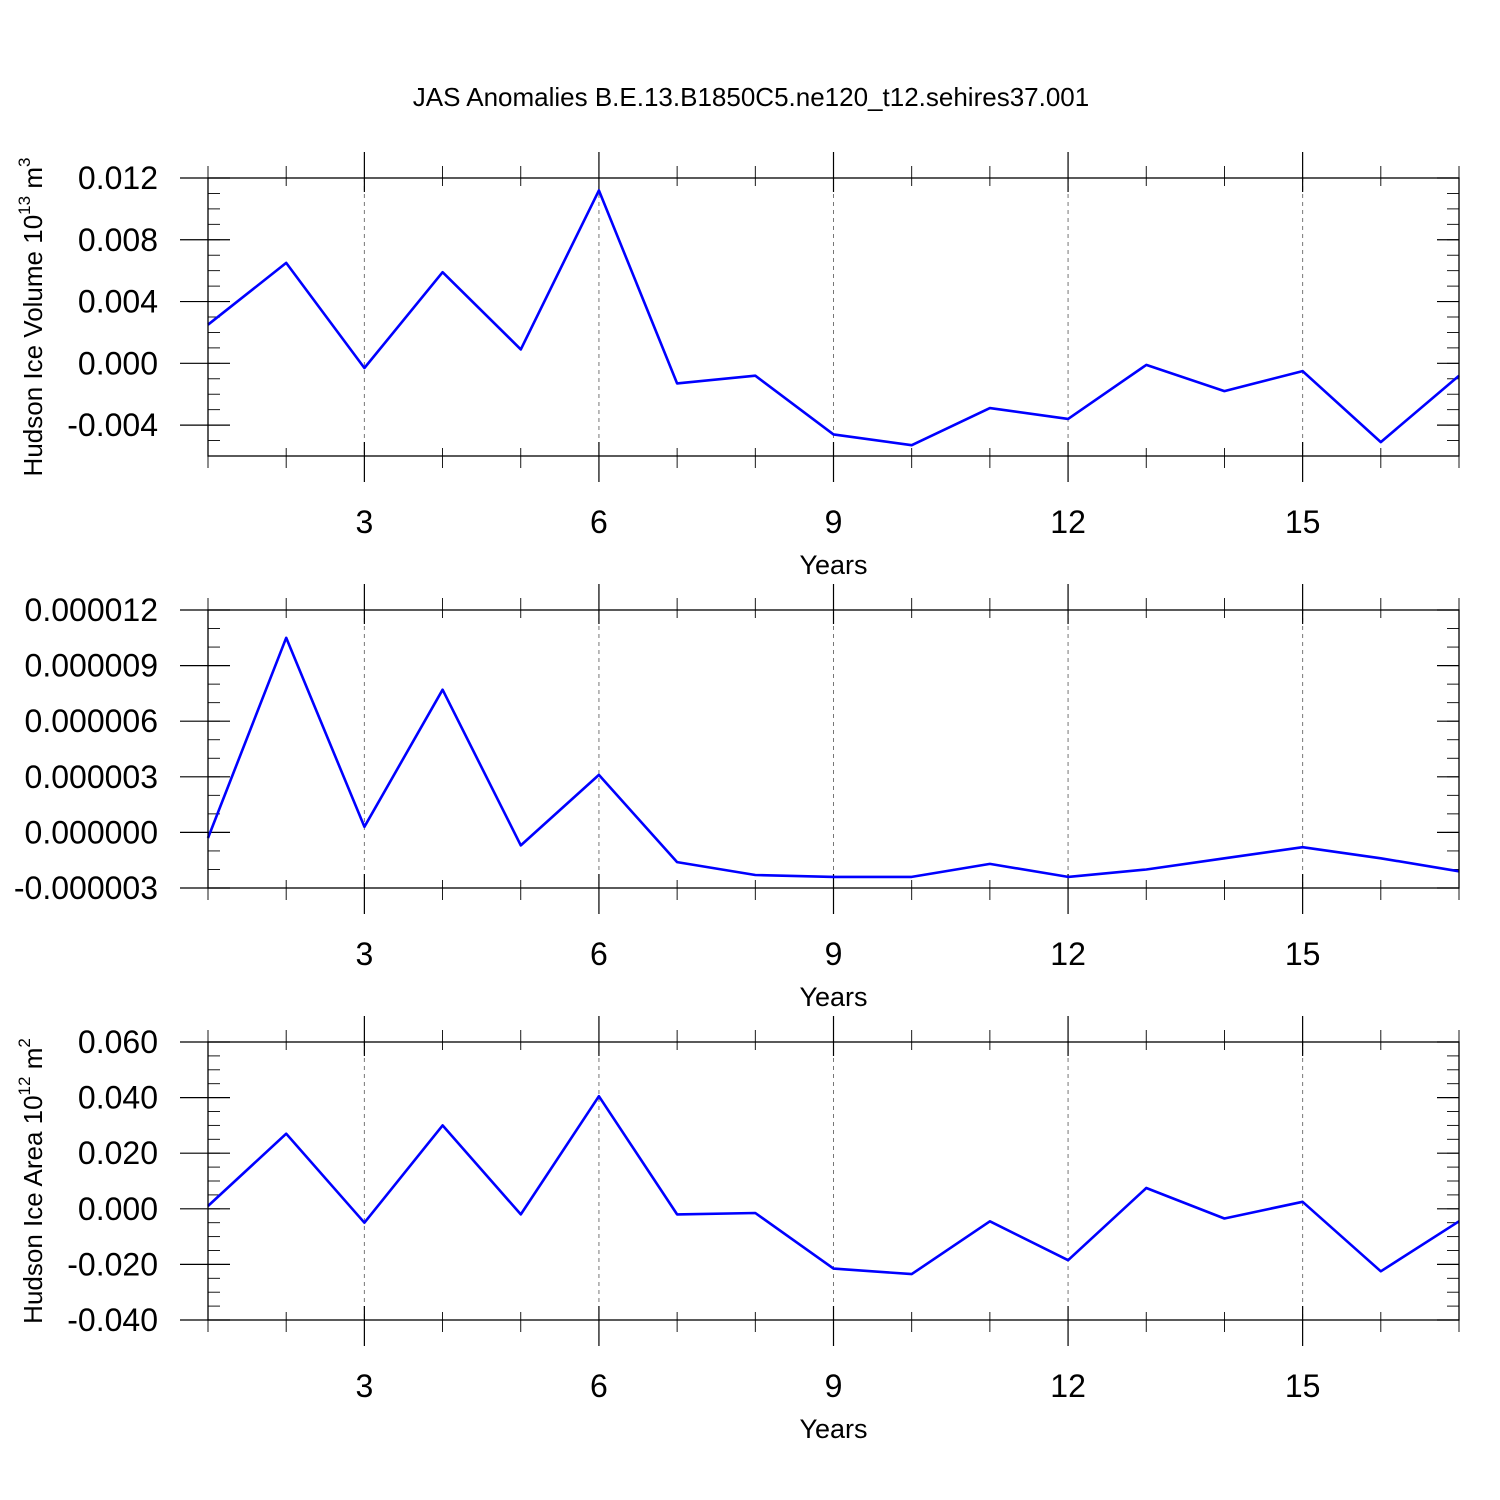 The image size is (1500, 1500). What do you see at coordinates (118, 302) in the screenshot?
I see `y-tick-label: 0.004` at bounding box center [118, 302].